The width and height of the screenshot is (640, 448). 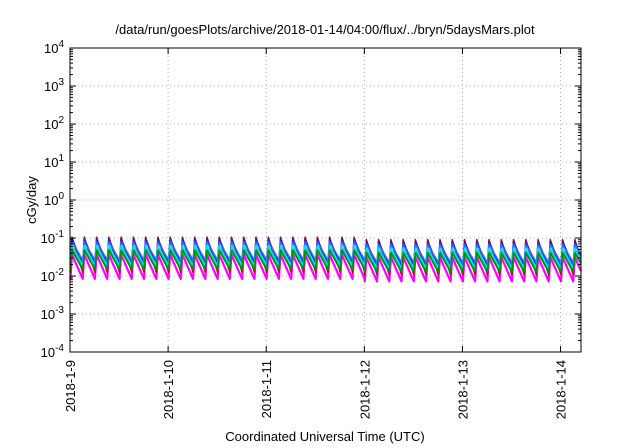 I want to click on x-tick-label: 2018-1-12, so click(x=364, y=389).